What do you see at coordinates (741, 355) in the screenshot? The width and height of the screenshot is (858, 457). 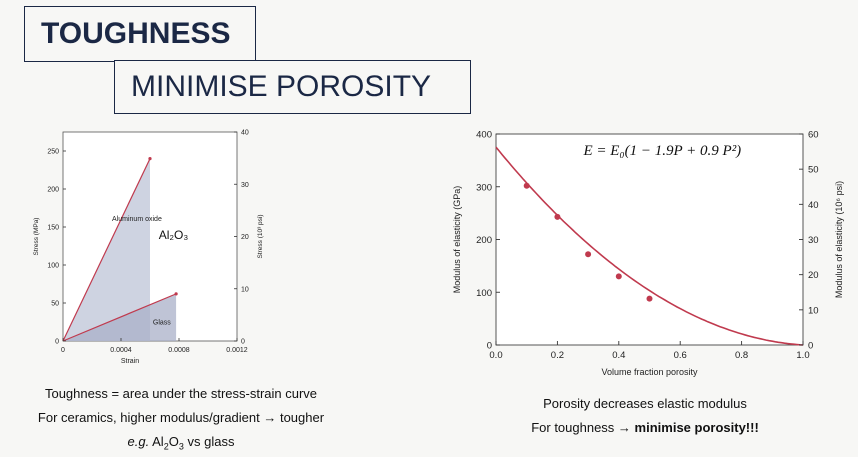 I see `x-tick-label: 0.8` at bounding box center [741, 355].